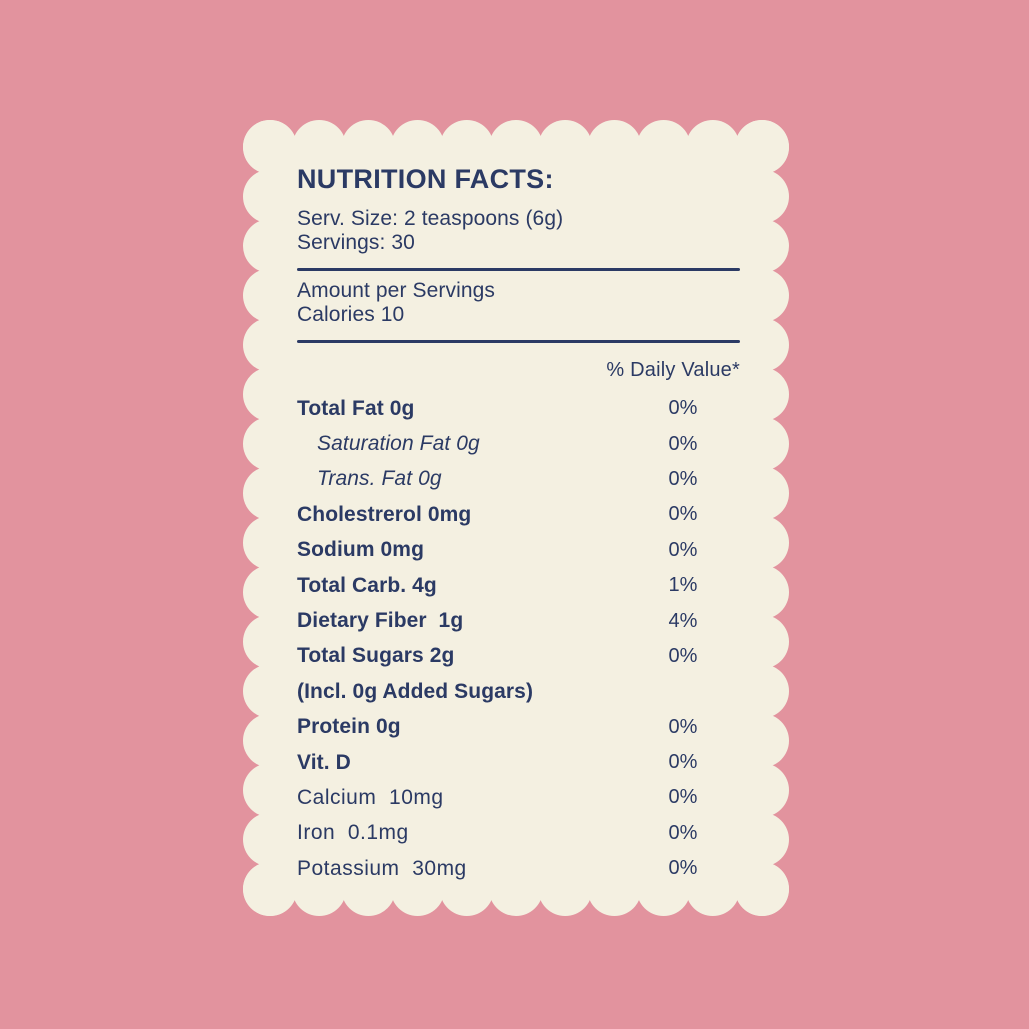  What do you see at coordinates (353, 833) in the screenshot?
I see `nutrient-label: Iron 0.1mg` at bounding box center [353, 833].